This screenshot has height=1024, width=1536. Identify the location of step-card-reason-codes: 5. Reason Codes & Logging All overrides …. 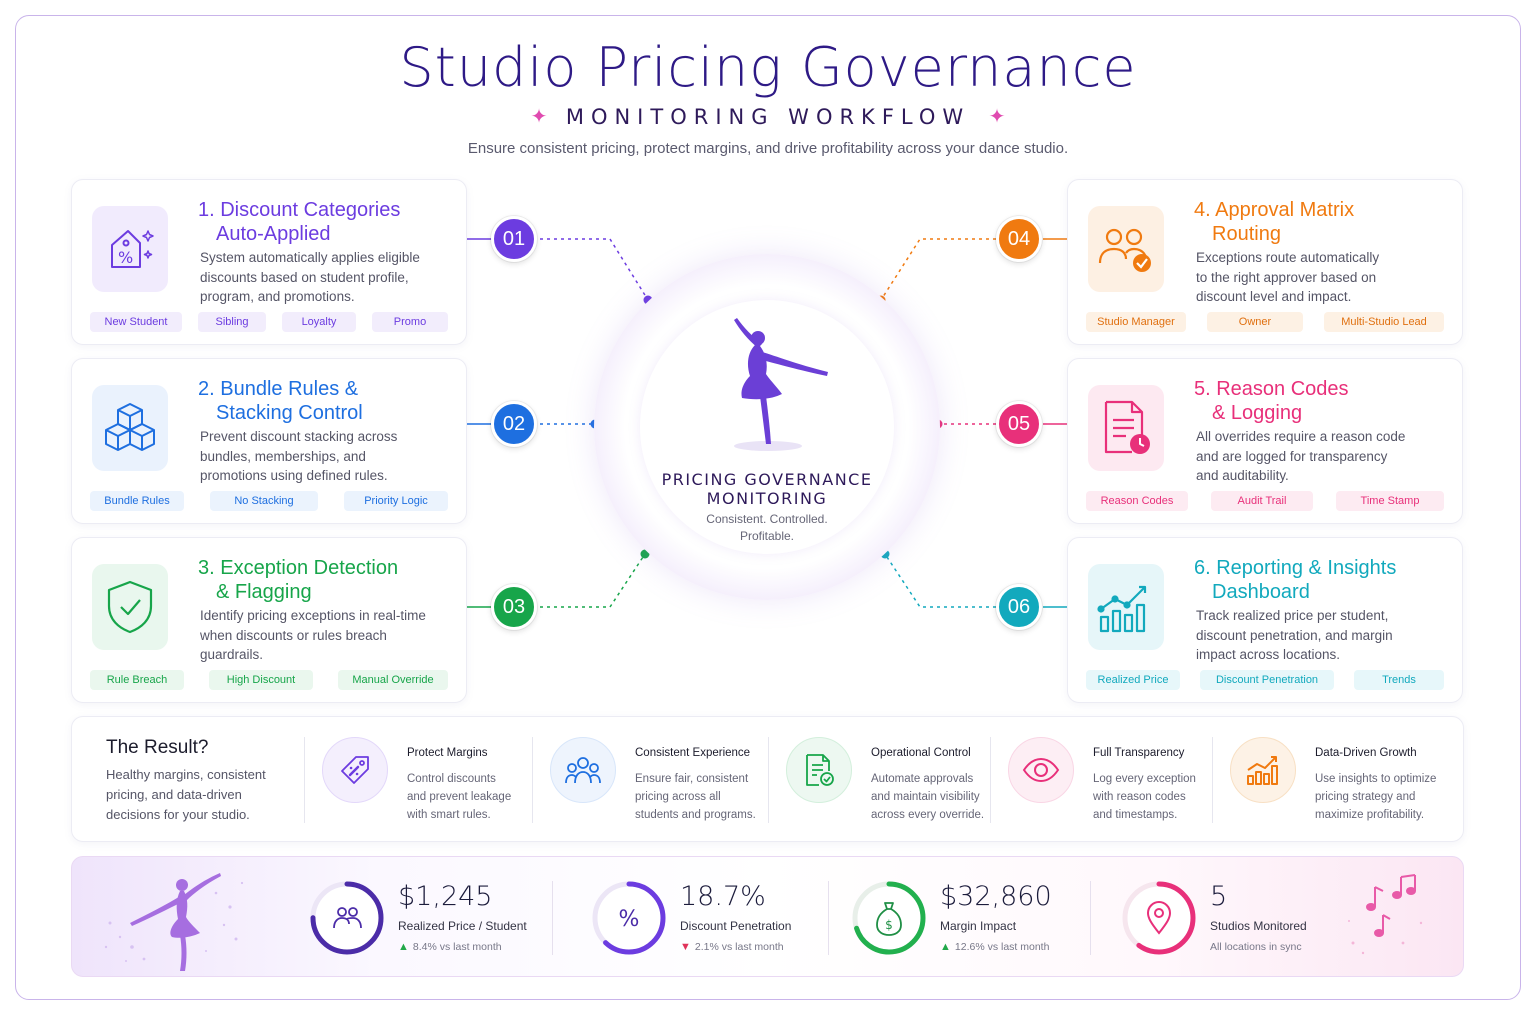
(1265, 441).